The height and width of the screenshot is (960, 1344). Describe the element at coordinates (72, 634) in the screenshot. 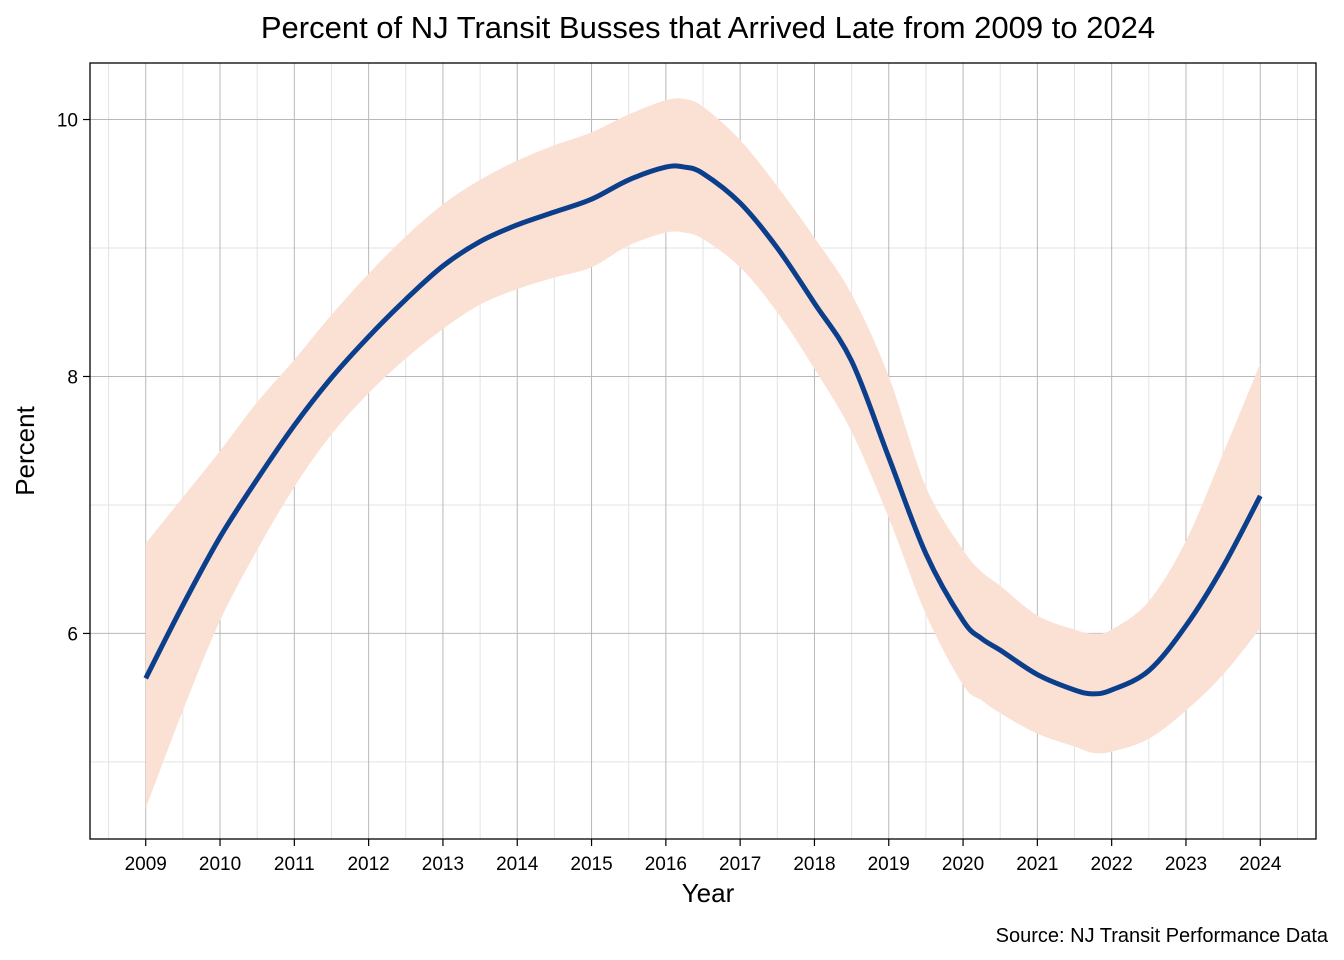

I see `y-tick-label: 6` at that location.